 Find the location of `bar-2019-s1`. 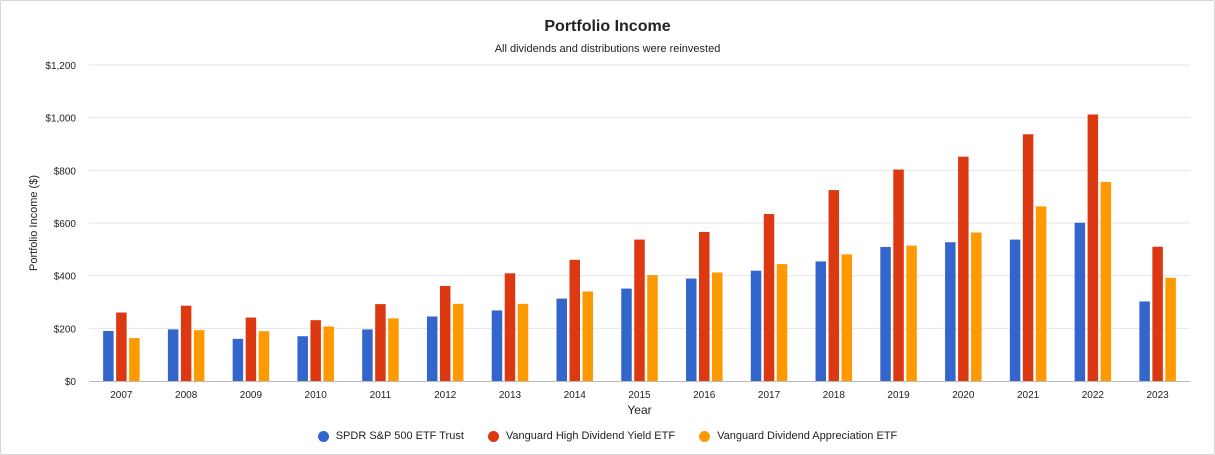

bar-2019-s1 is located at coordinates (898, 275).